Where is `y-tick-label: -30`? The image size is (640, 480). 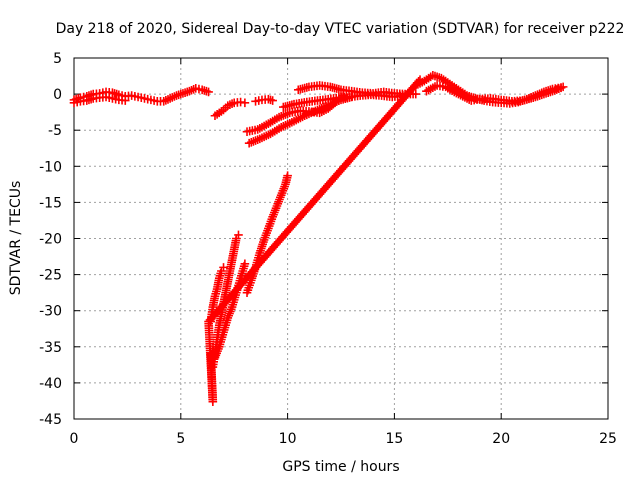 y-tick-label: -30 is located at coordinates (50, 312).